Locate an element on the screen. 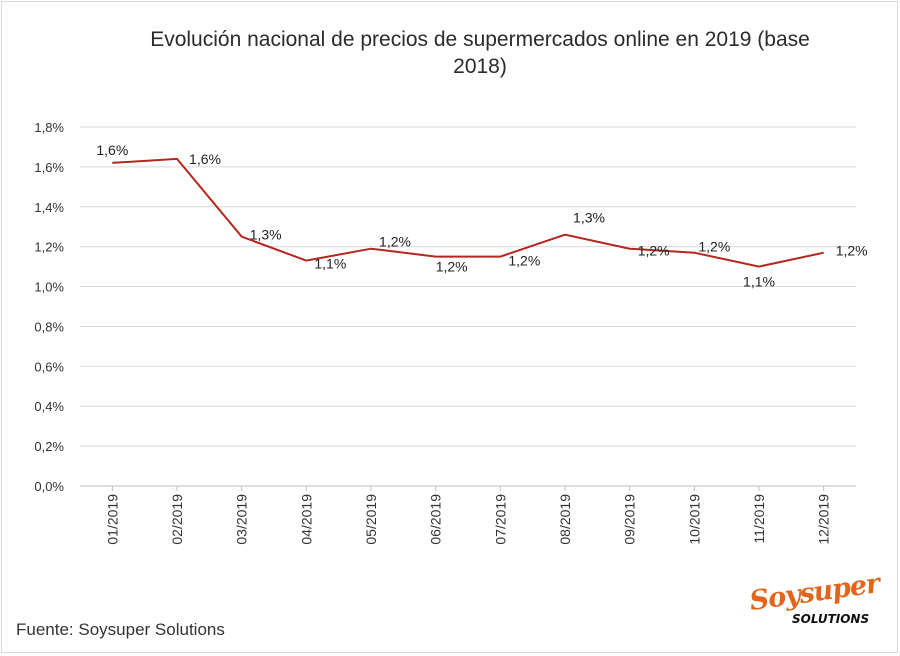  x-tick-label: 11/2019 is located at coordinates (759, 519).